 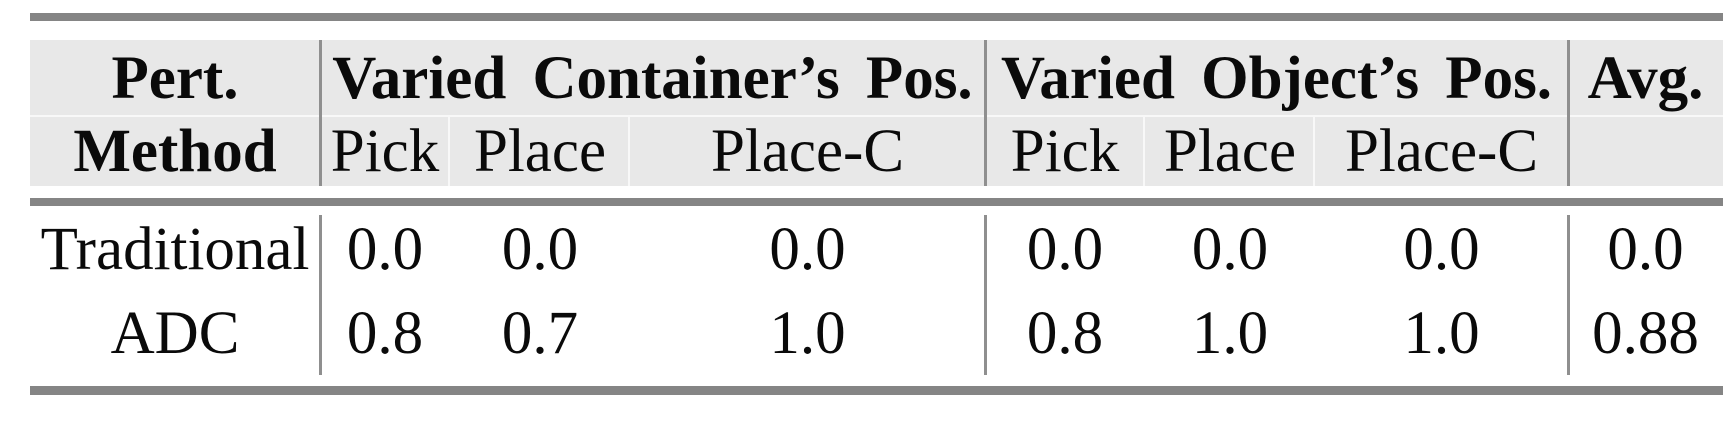 What do you see at coordinates (1645, 333) in the screenshot?
I see `cell-avg-value: 0.88` at bounding box center [1645, 333].